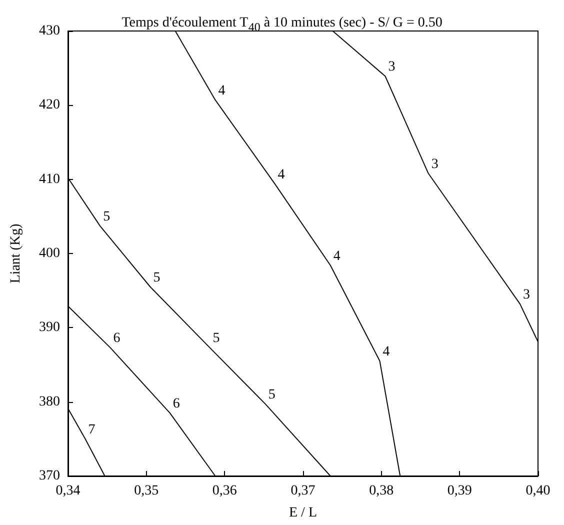 The image size is (564, 525). What do you see at coordinates (538, 491) in the screenshot?
I see `x-tick-label: 0,40` at bounding box center [538, 491].